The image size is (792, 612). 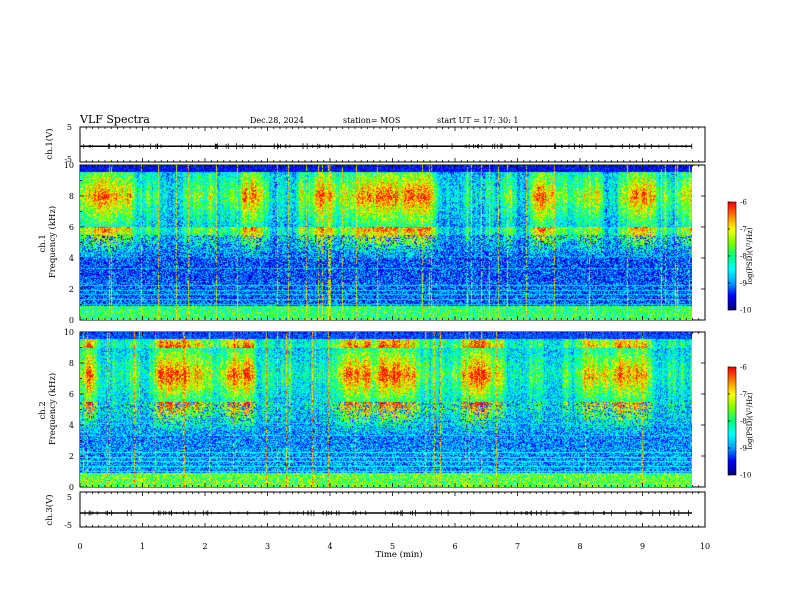 I want to click on ch3-ytick-top: 5, so click(x=69, y=497).